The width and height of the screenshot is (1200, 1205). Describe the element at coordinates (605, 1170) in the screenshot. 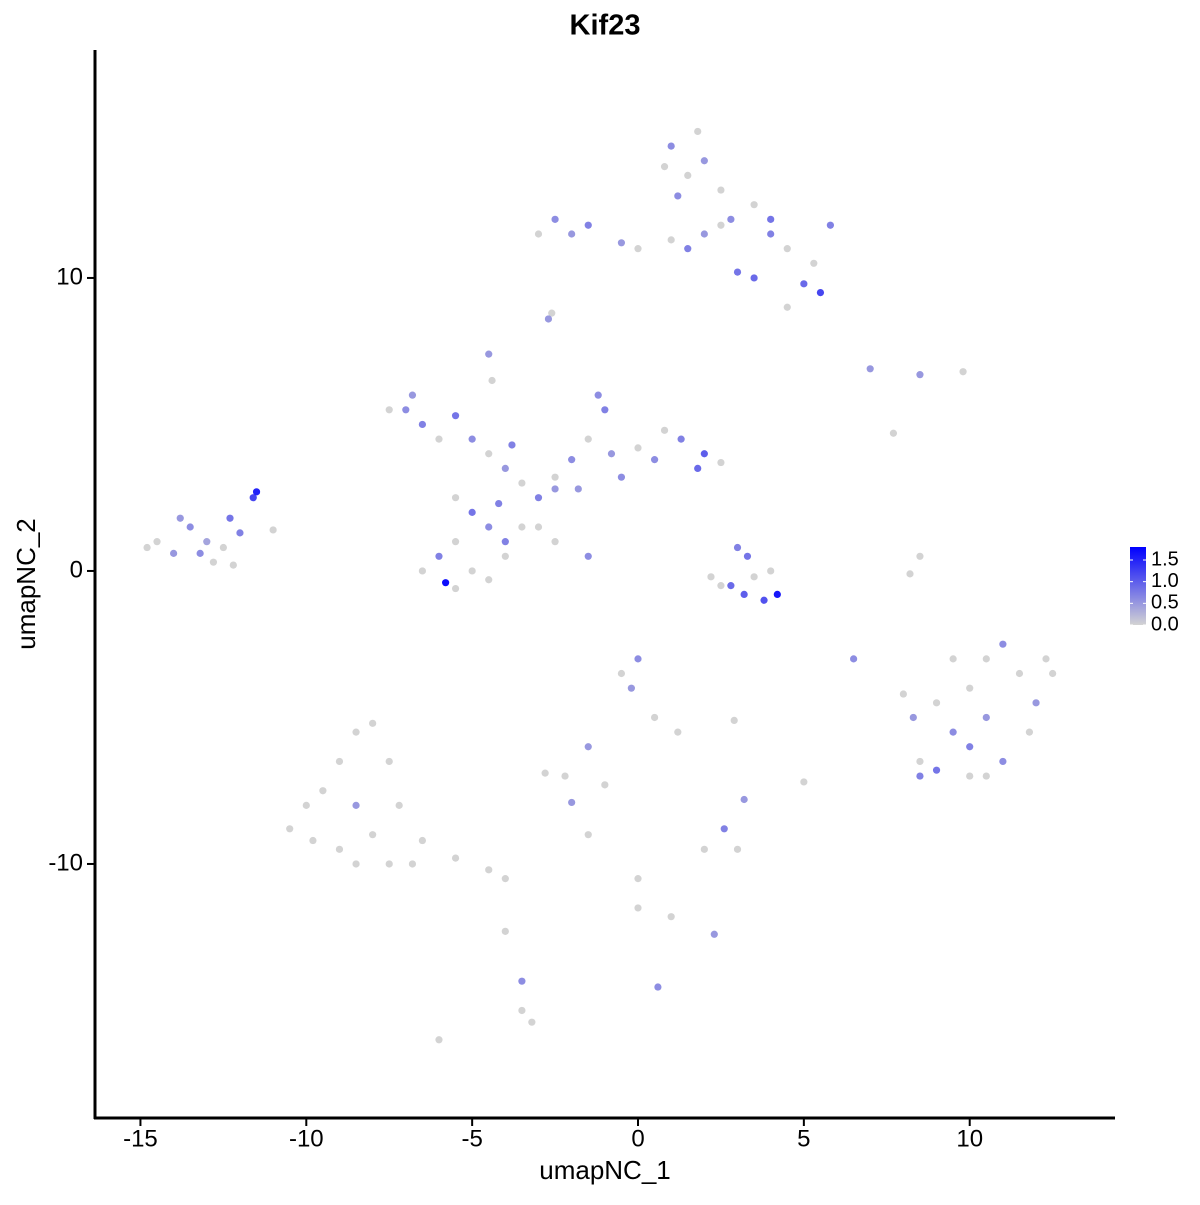

I see `x-axis-title: umapNC_1` at that location.